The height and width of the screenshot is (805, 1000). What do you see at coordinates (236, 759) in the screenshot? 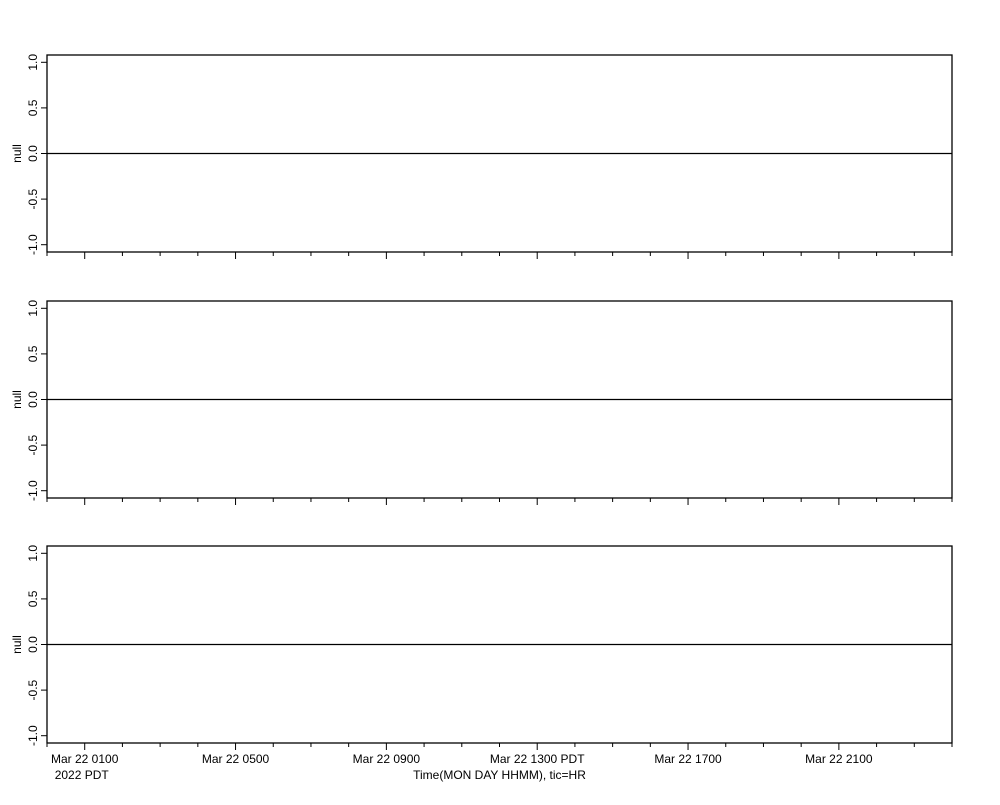
I see `x-tick-label: Mar 22 0500` at bounding box center [236, 759].